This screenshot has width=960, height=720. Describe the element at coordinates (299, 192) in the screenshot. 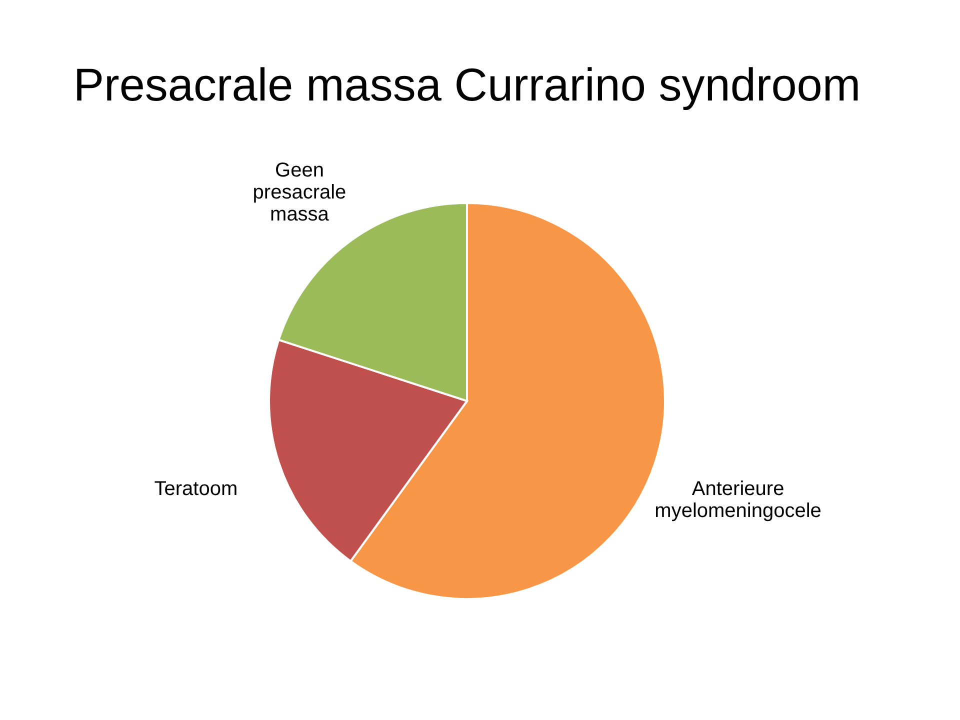

I see `slice-label: Geen presacrale massa` at that location.